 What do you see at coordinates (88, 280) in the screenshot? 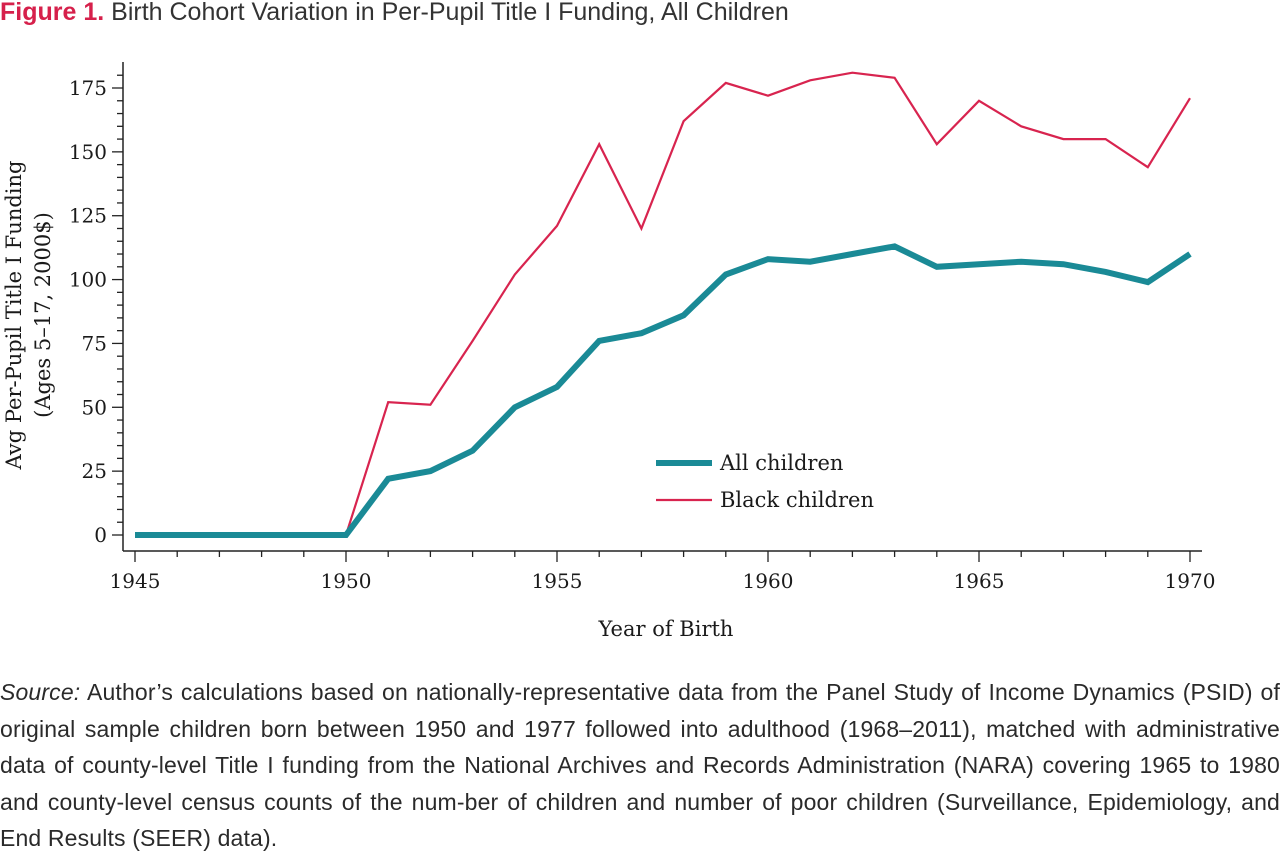
I see `y-tick-label: 100` at bounding box center [88, 280].